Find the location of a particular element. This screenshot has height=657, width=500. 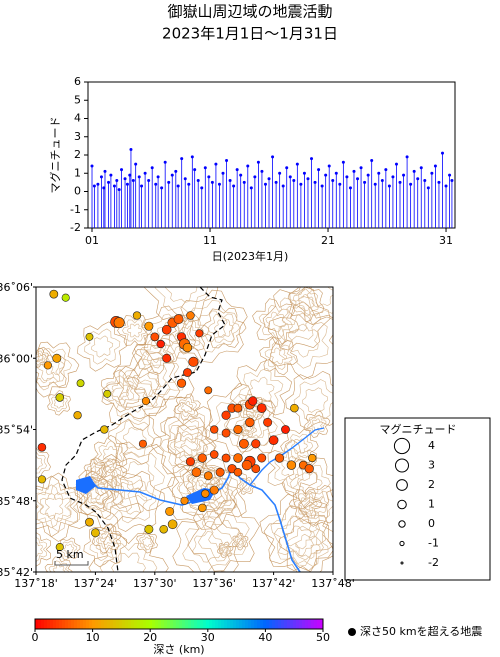

x-tick-label: 137˚36' is located at coordinates (214, 583).